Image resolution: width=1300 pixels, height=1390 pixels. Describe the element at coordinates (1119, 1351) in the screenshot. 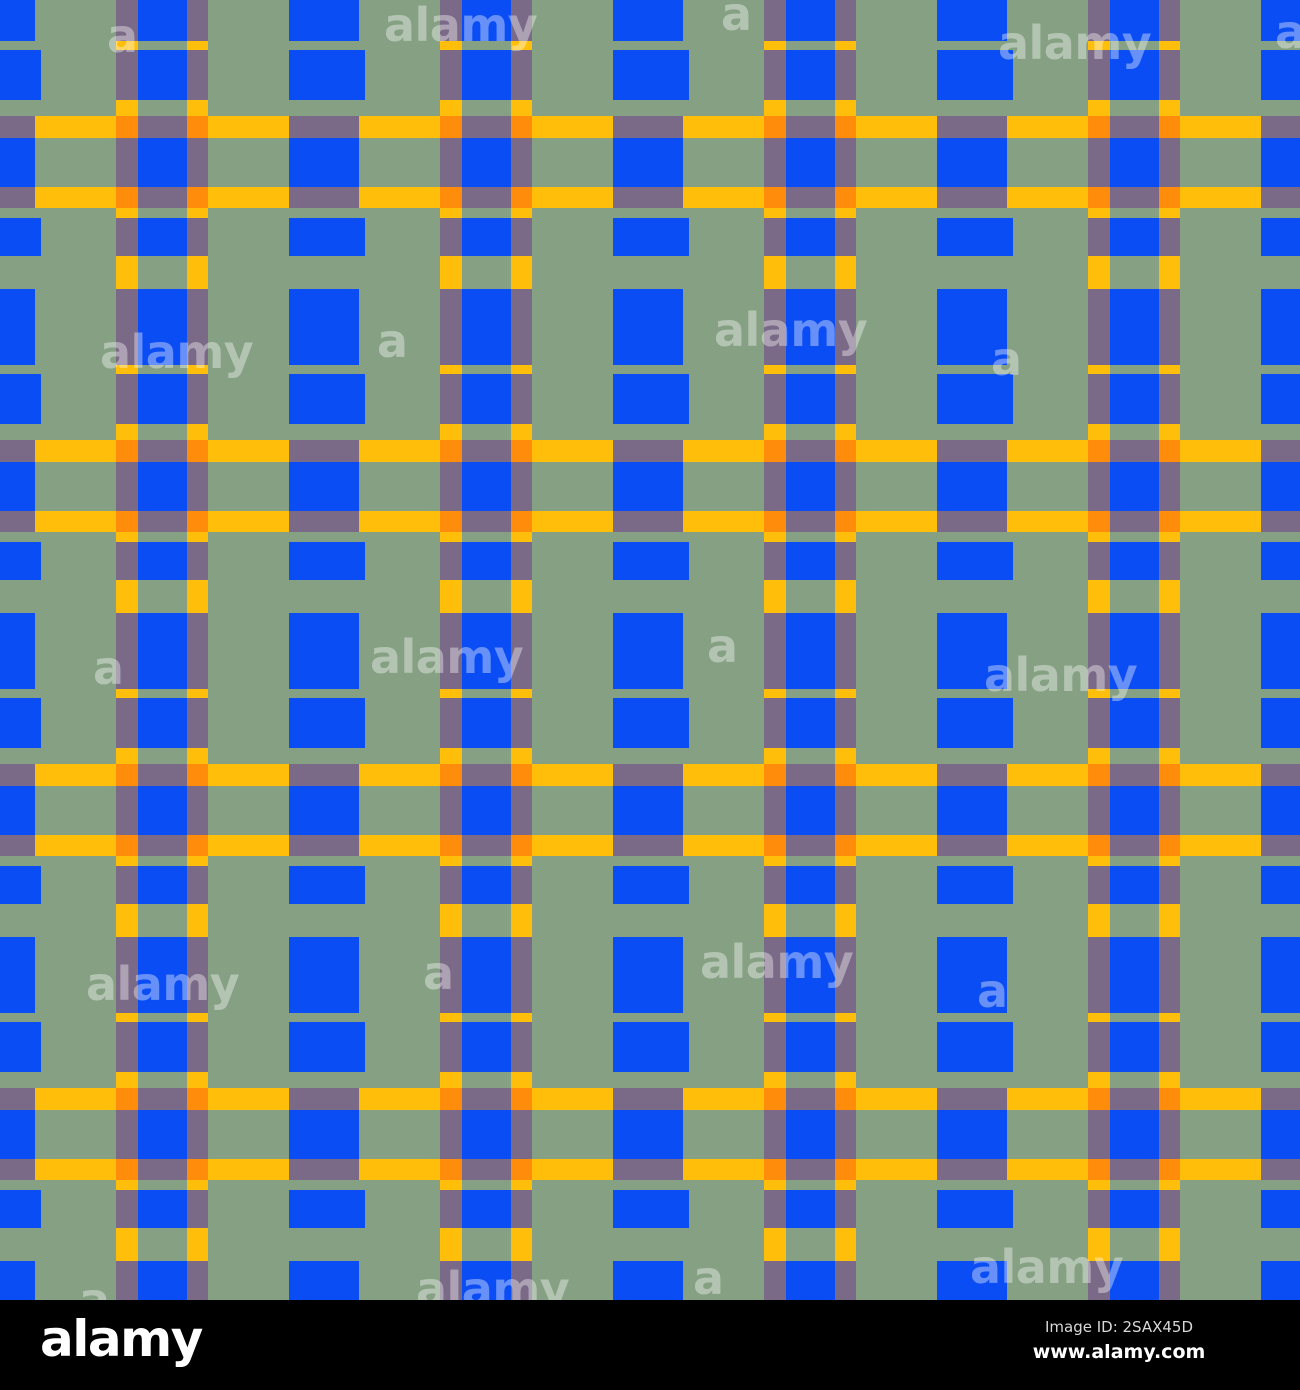

I see `alamy-url: www.alamy.com` at that location.